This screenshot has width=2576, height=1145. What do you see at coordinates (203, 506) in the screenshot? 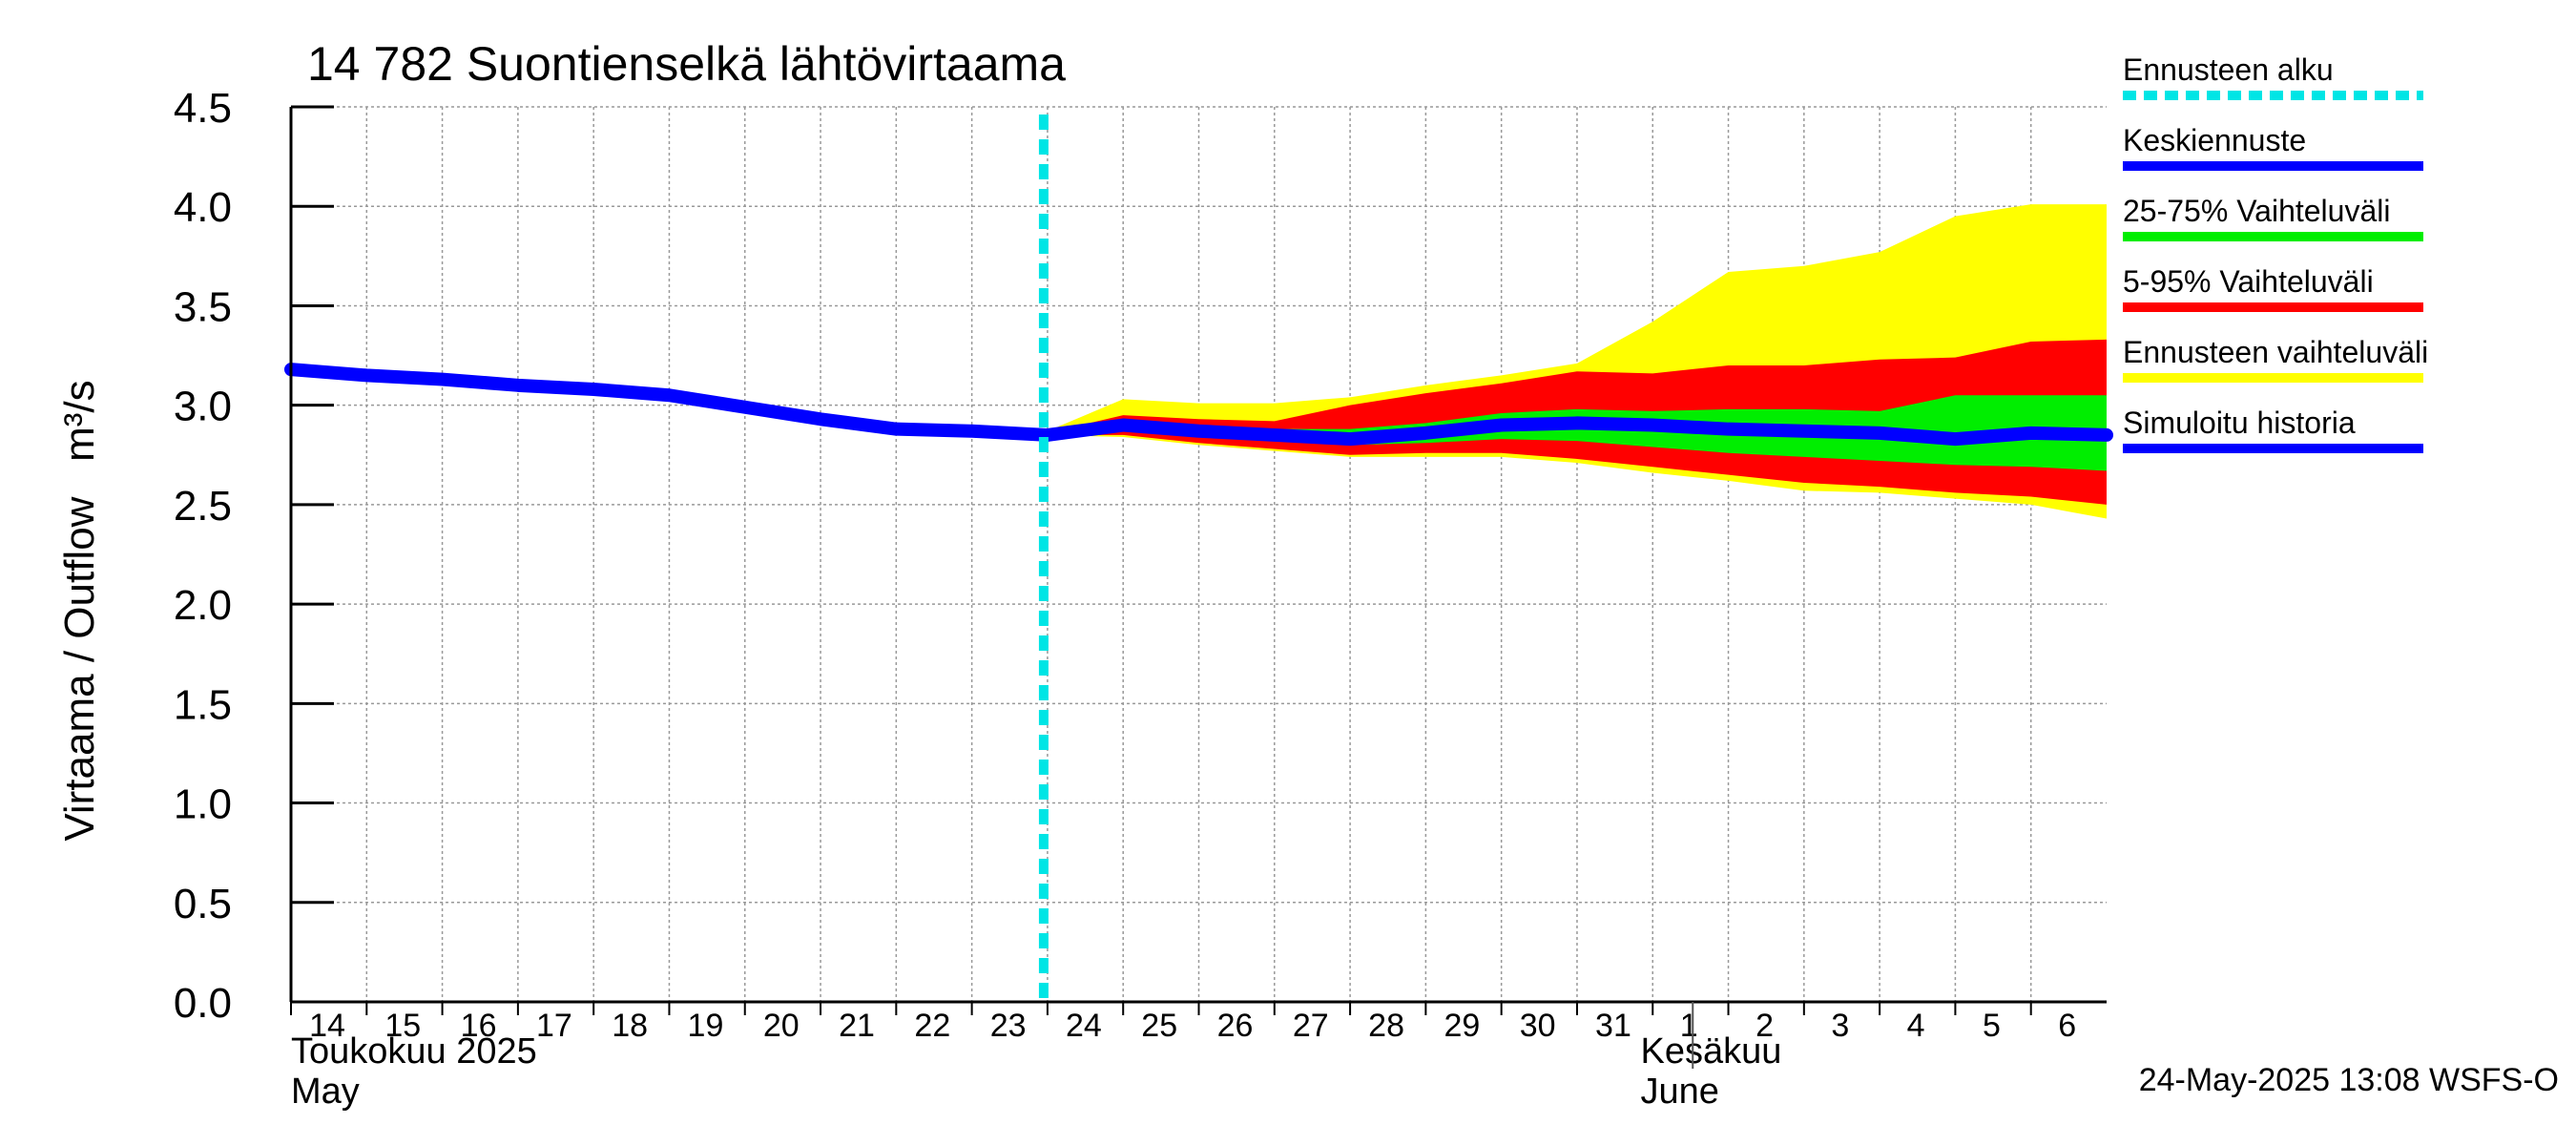
I see `y-tick-label: 2.5` at bounding box center [203, 506].